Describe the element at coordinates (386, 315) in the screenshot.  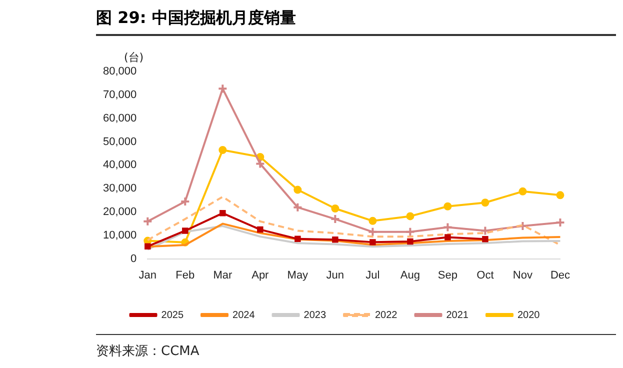
I see `legend-label: 2022` at that location.